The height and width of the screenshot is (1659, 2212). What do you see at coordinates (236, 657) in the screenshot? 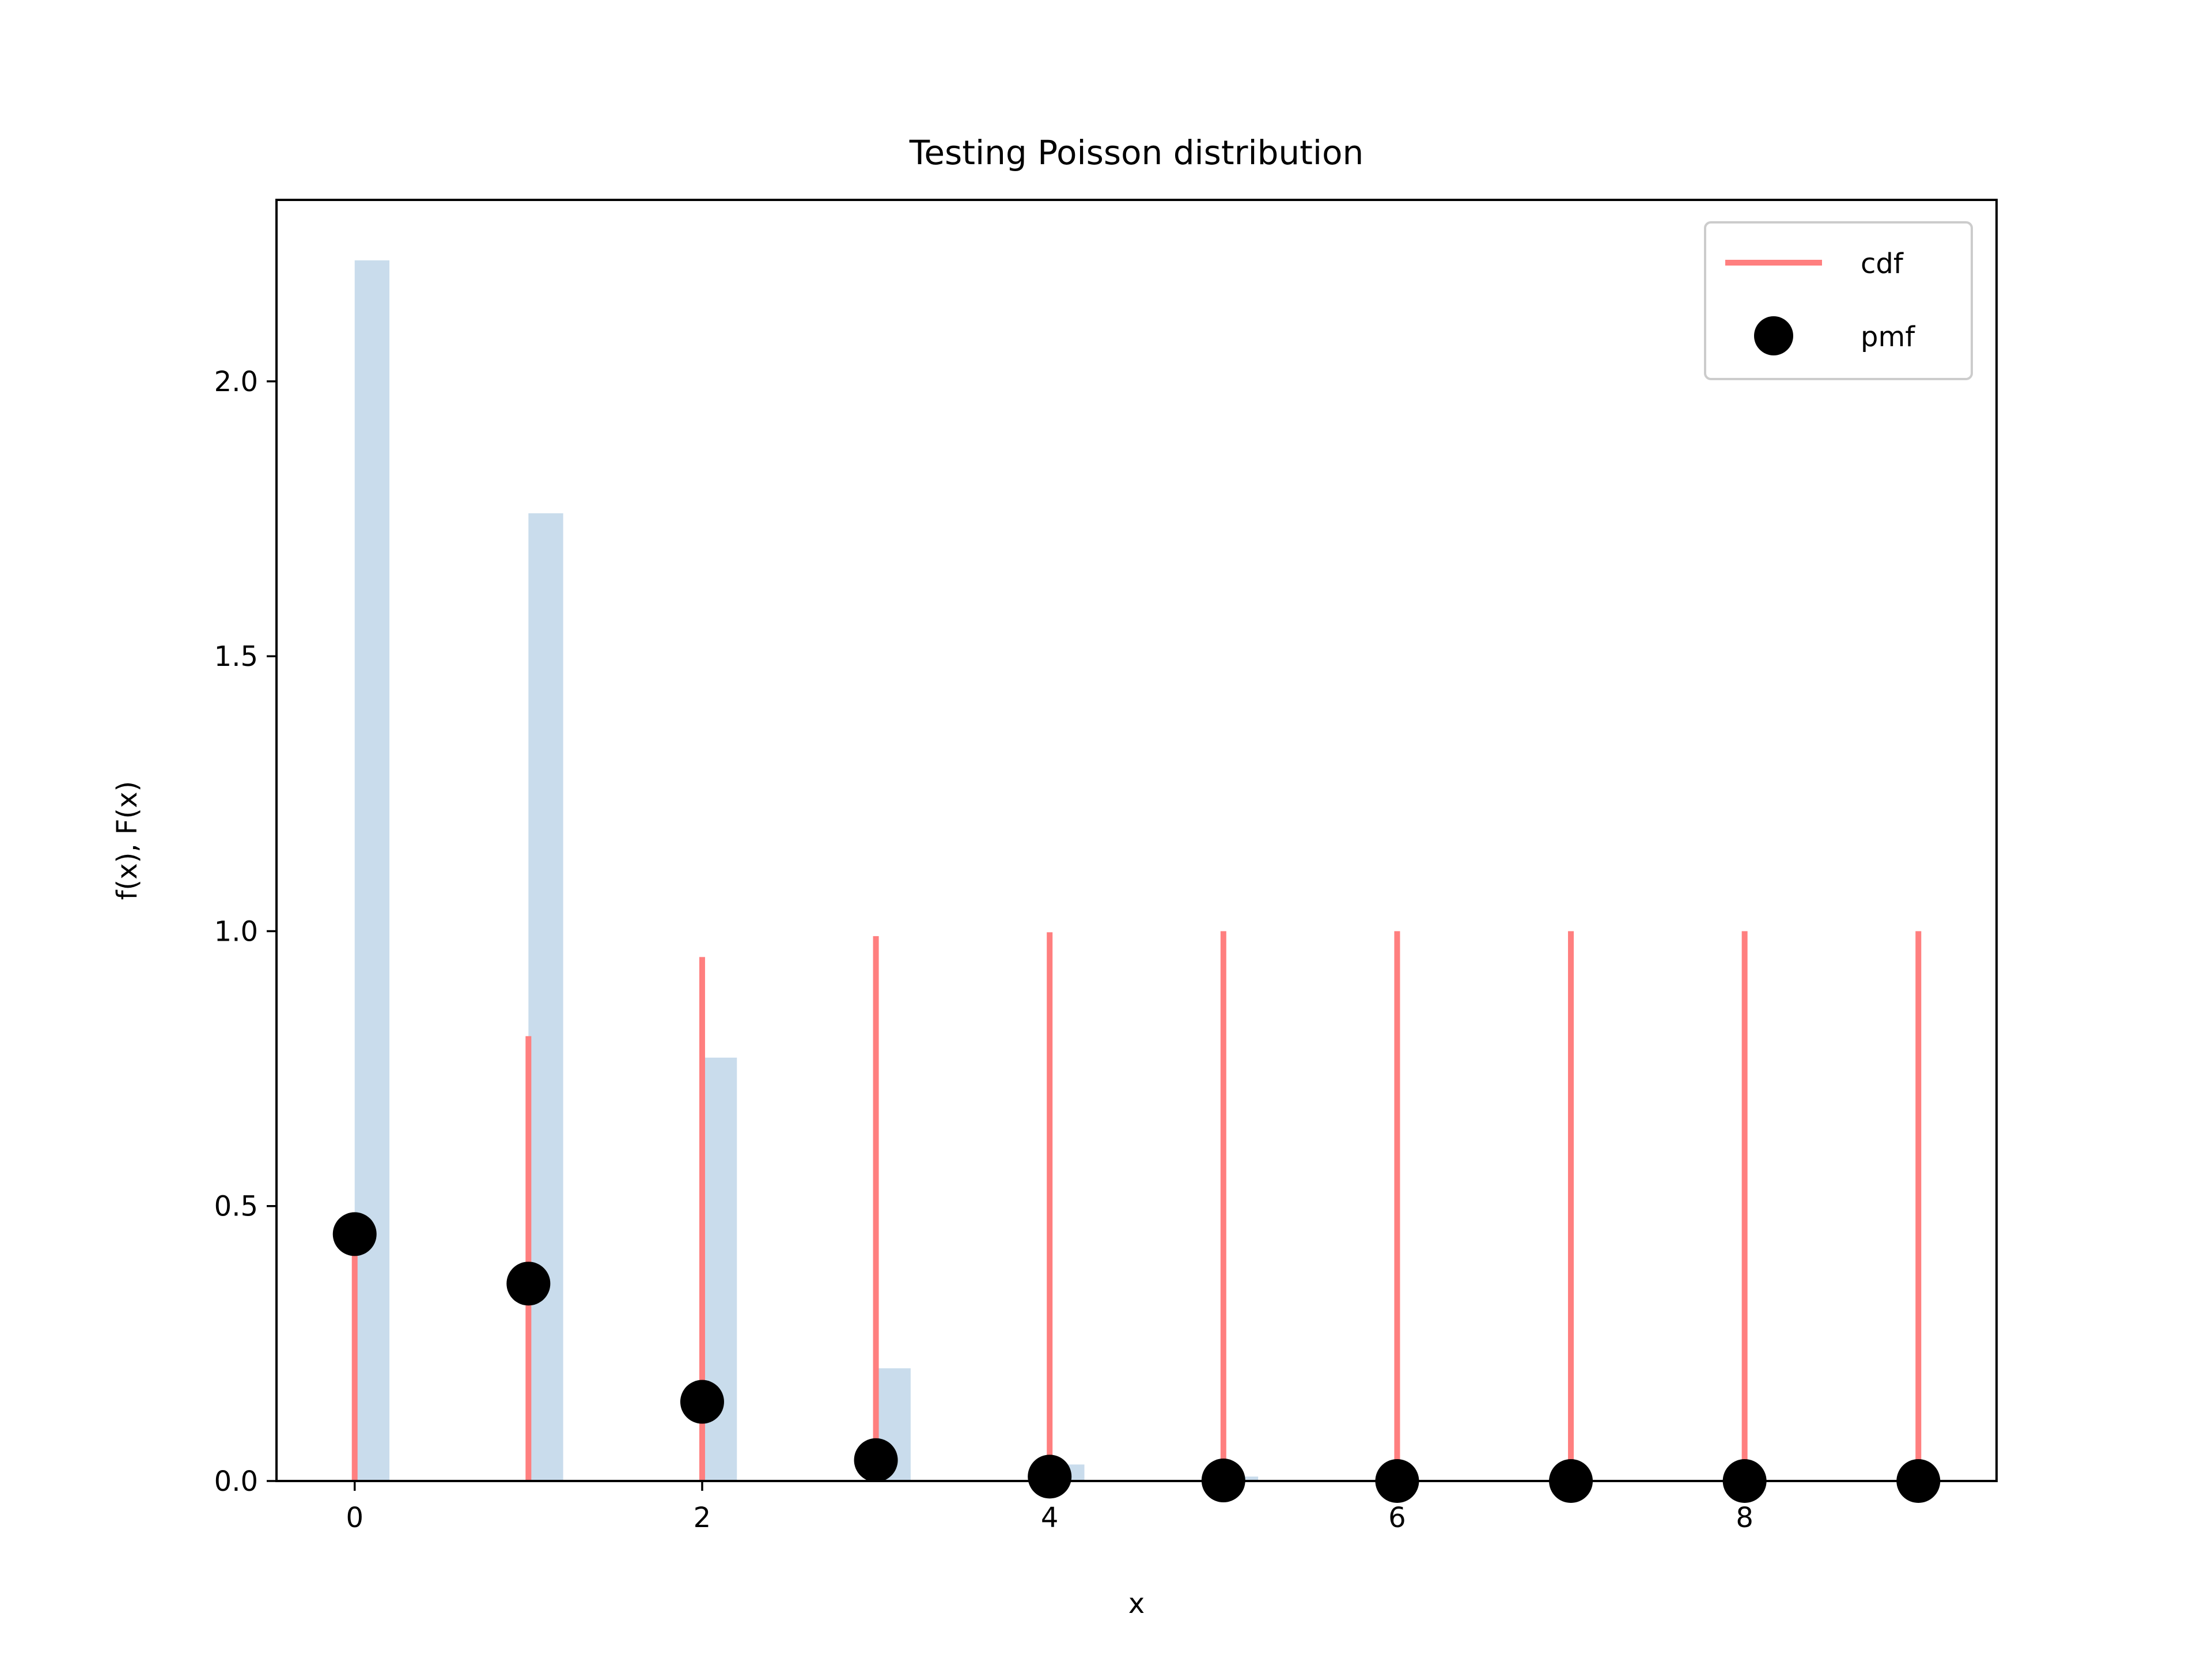
I see `y-tick-label-3: 1.5` at bounding box center [236, 657].